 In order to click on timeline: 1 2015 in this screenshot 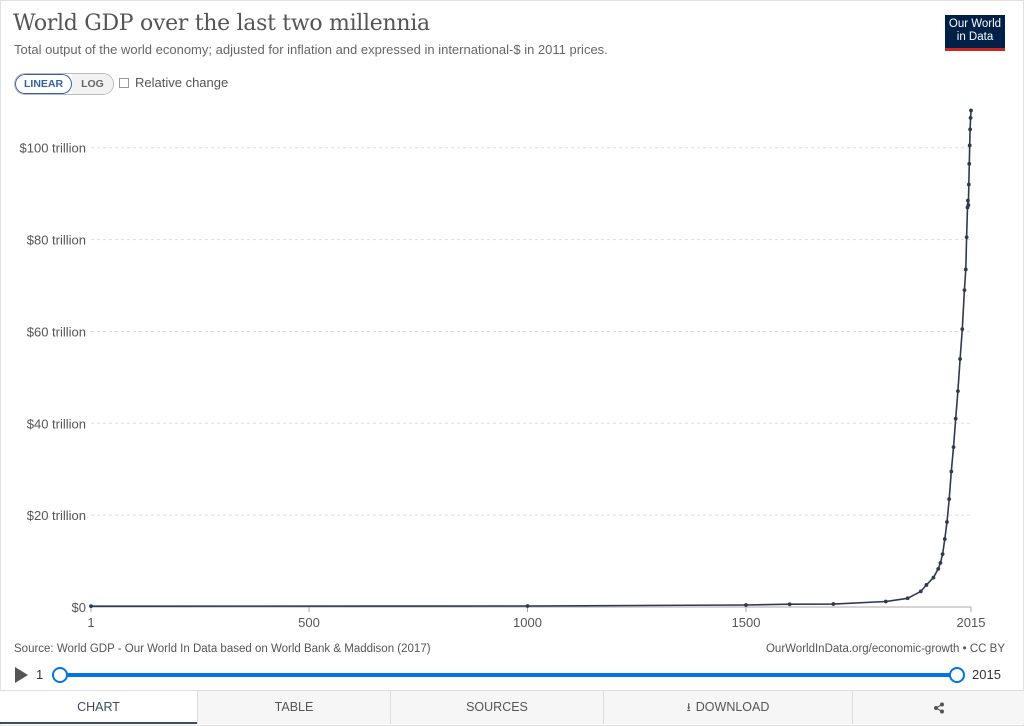, I will do `click(512, 675)`.